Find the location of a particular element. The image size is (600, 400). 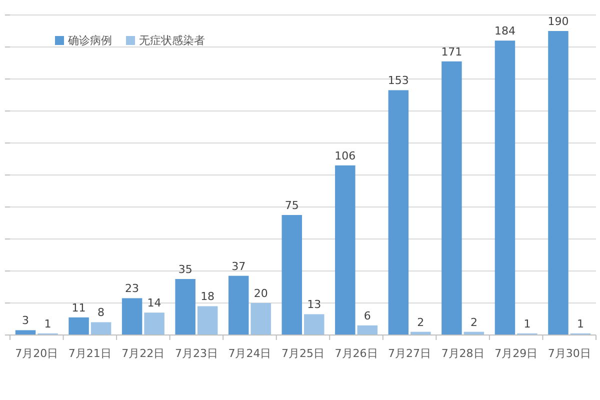

x-tick-label: 7月22日 is located at coordinates (143, 353).